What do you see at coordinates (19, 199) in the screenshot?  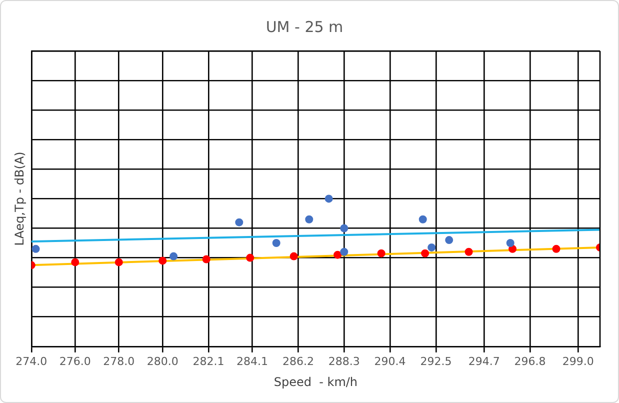 I see `y-axis-title: LAeq,Tp - dB(A)` at bounding box center [19, 199].